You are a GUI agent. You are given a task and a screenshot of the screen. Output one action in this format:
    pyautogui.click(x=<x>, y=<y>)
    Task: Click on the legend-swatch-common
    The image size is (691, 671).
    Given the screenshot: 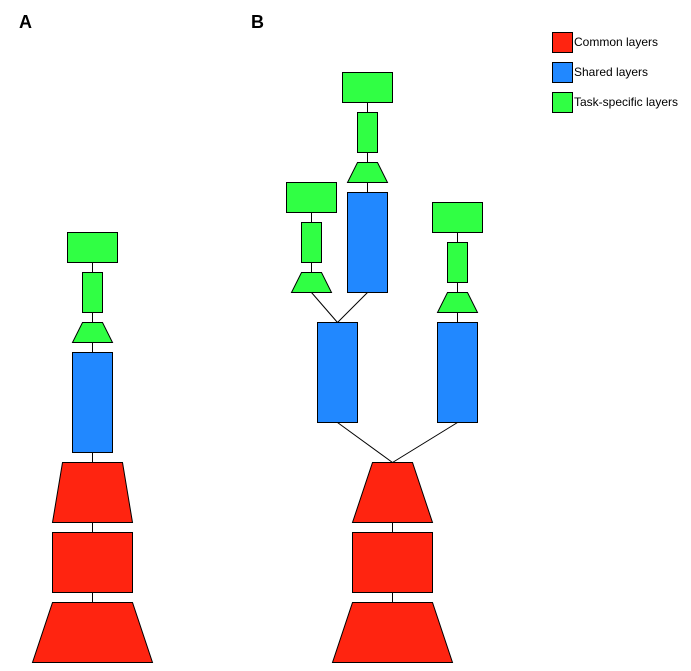 What is the action you would take?
    pyautogui.click(x=562, y=42)
    